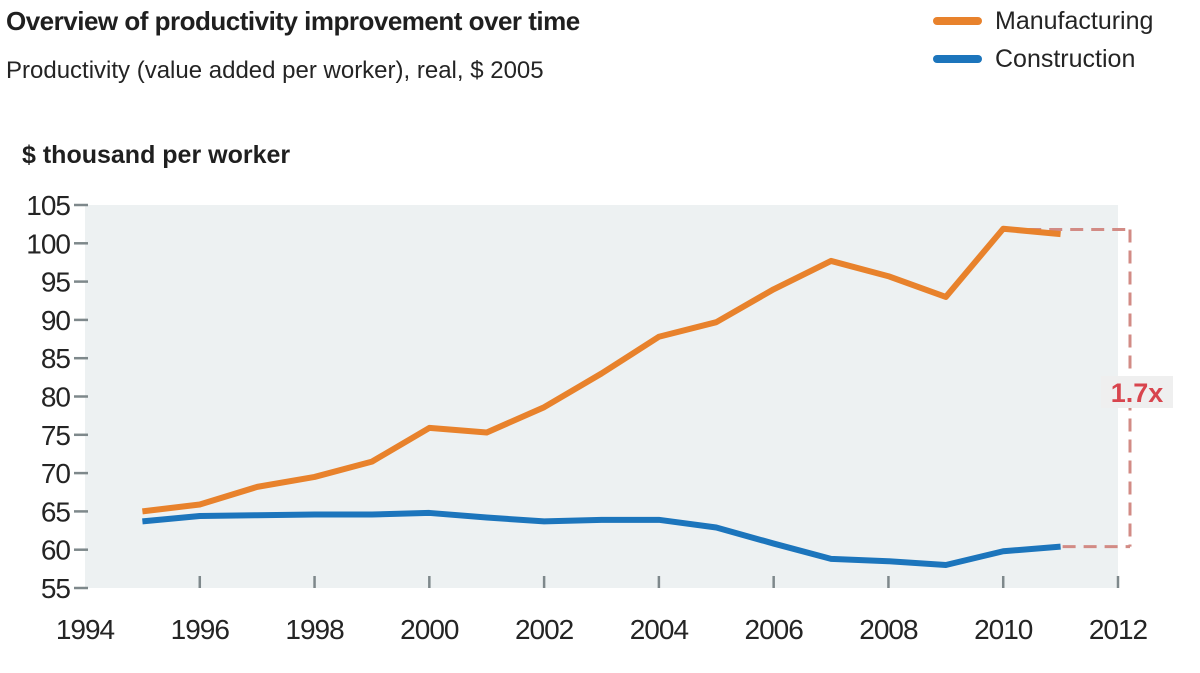 This screenshot has height=673, width=1200. Describe the element at coordinates (314, 629) in the screenshot. I see `x-tick-label: 1998` at that location.